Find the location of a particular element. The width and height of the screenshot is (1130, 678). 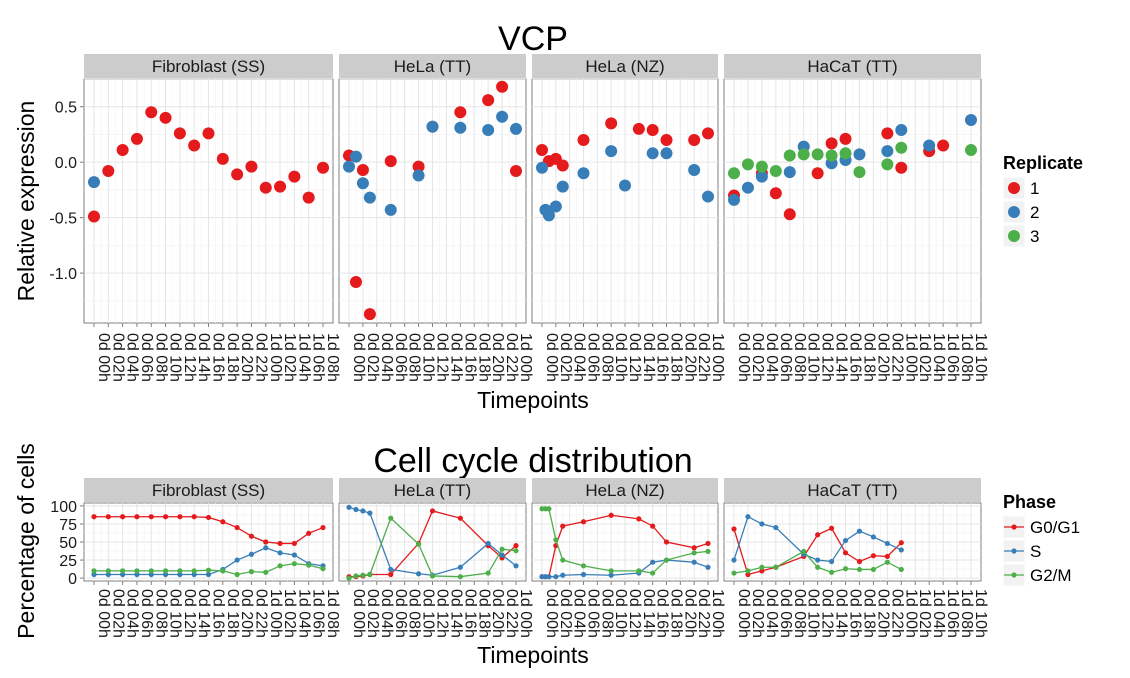

x-tick-label: 0d 20h is located at coordinates (882, 357).